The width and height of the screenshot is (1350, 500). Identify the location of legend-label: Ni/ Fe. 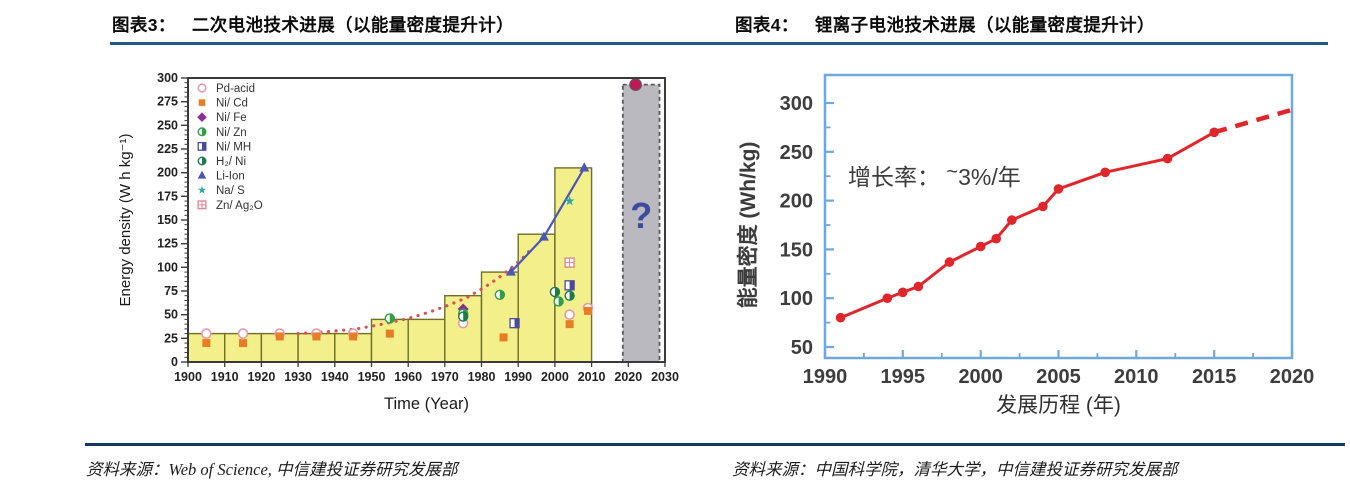
(231, 118).